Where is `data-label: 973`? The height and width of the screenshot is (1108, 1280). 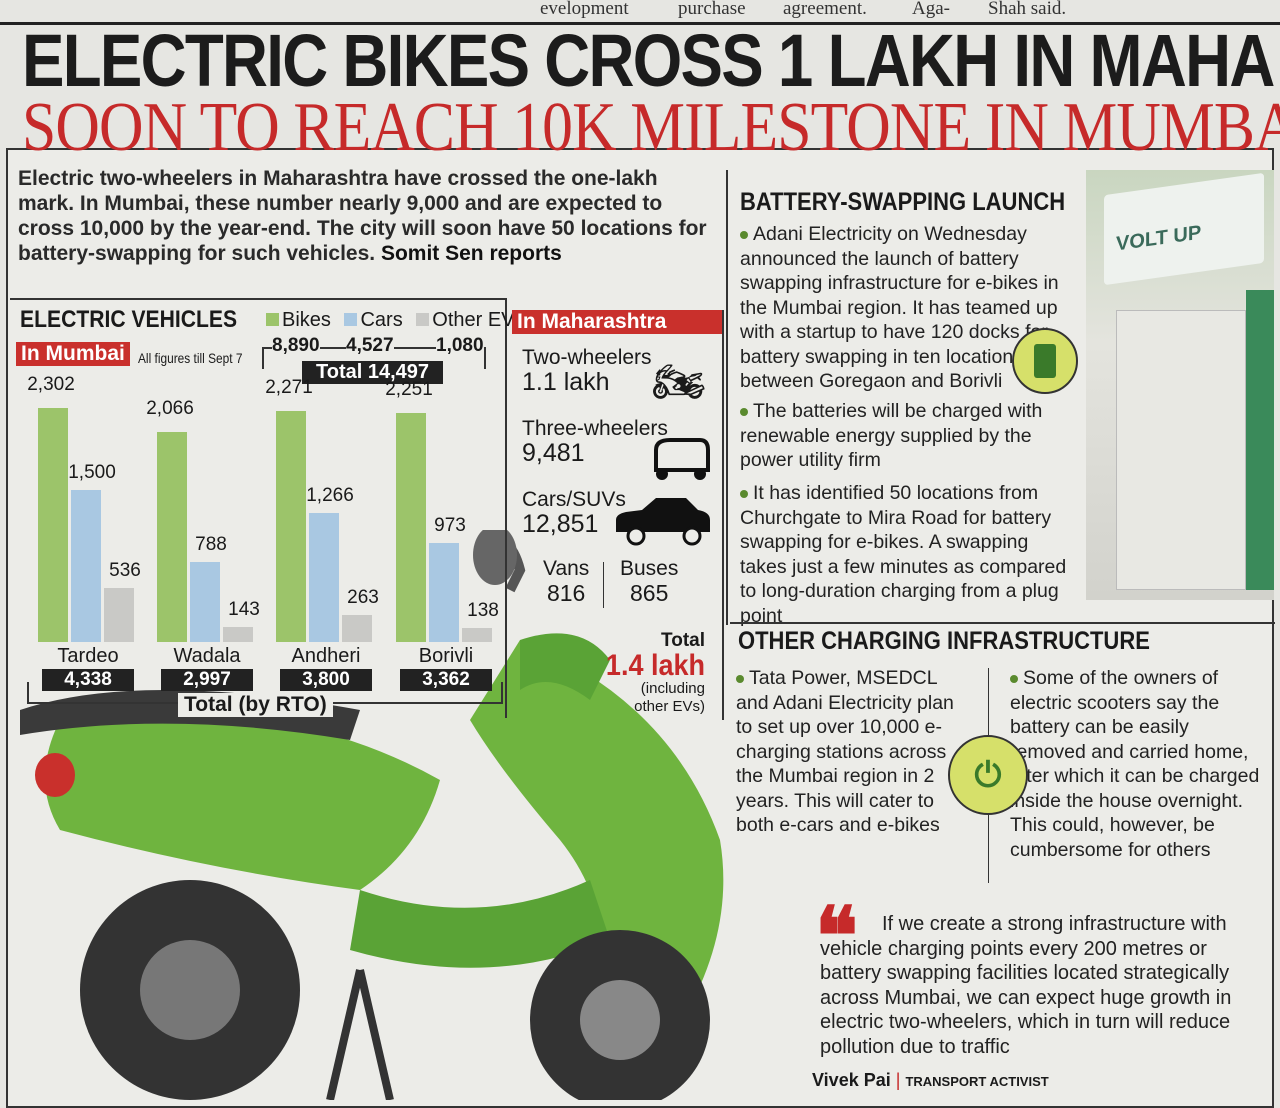
data-label: 973 is located at coordinates (450, 526).